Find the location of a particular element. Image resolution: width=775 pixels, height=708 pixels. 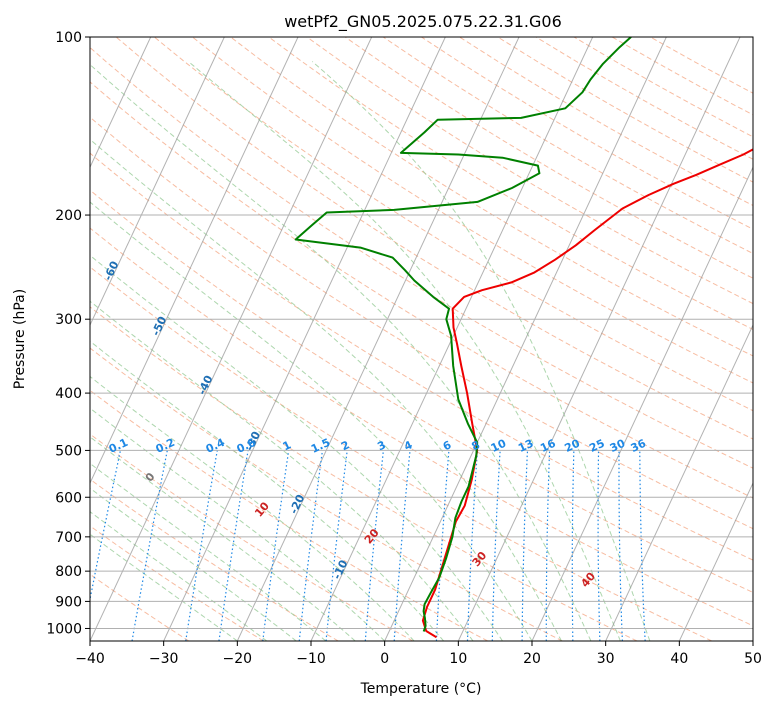

chart-title: wetPf2_GN05.2025.075.22.31.G06 is located at coordinates (423, 22).